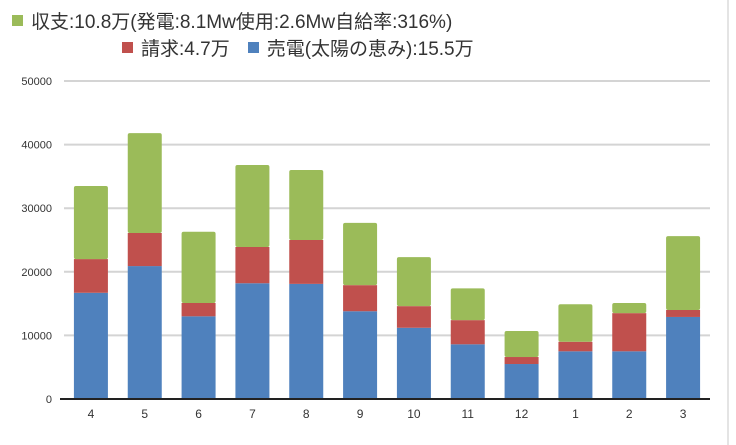  I want to click on y-tick-label: 40000, so click(36, 146).